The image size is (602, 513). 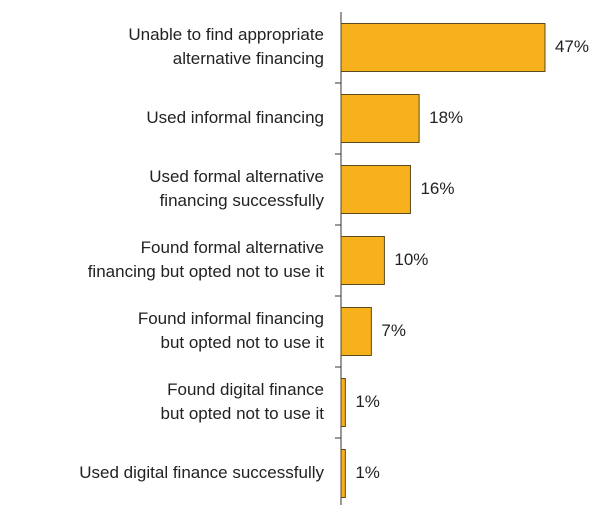 I want to click on category-label: Found digital finance, so click(x=245, y=389).